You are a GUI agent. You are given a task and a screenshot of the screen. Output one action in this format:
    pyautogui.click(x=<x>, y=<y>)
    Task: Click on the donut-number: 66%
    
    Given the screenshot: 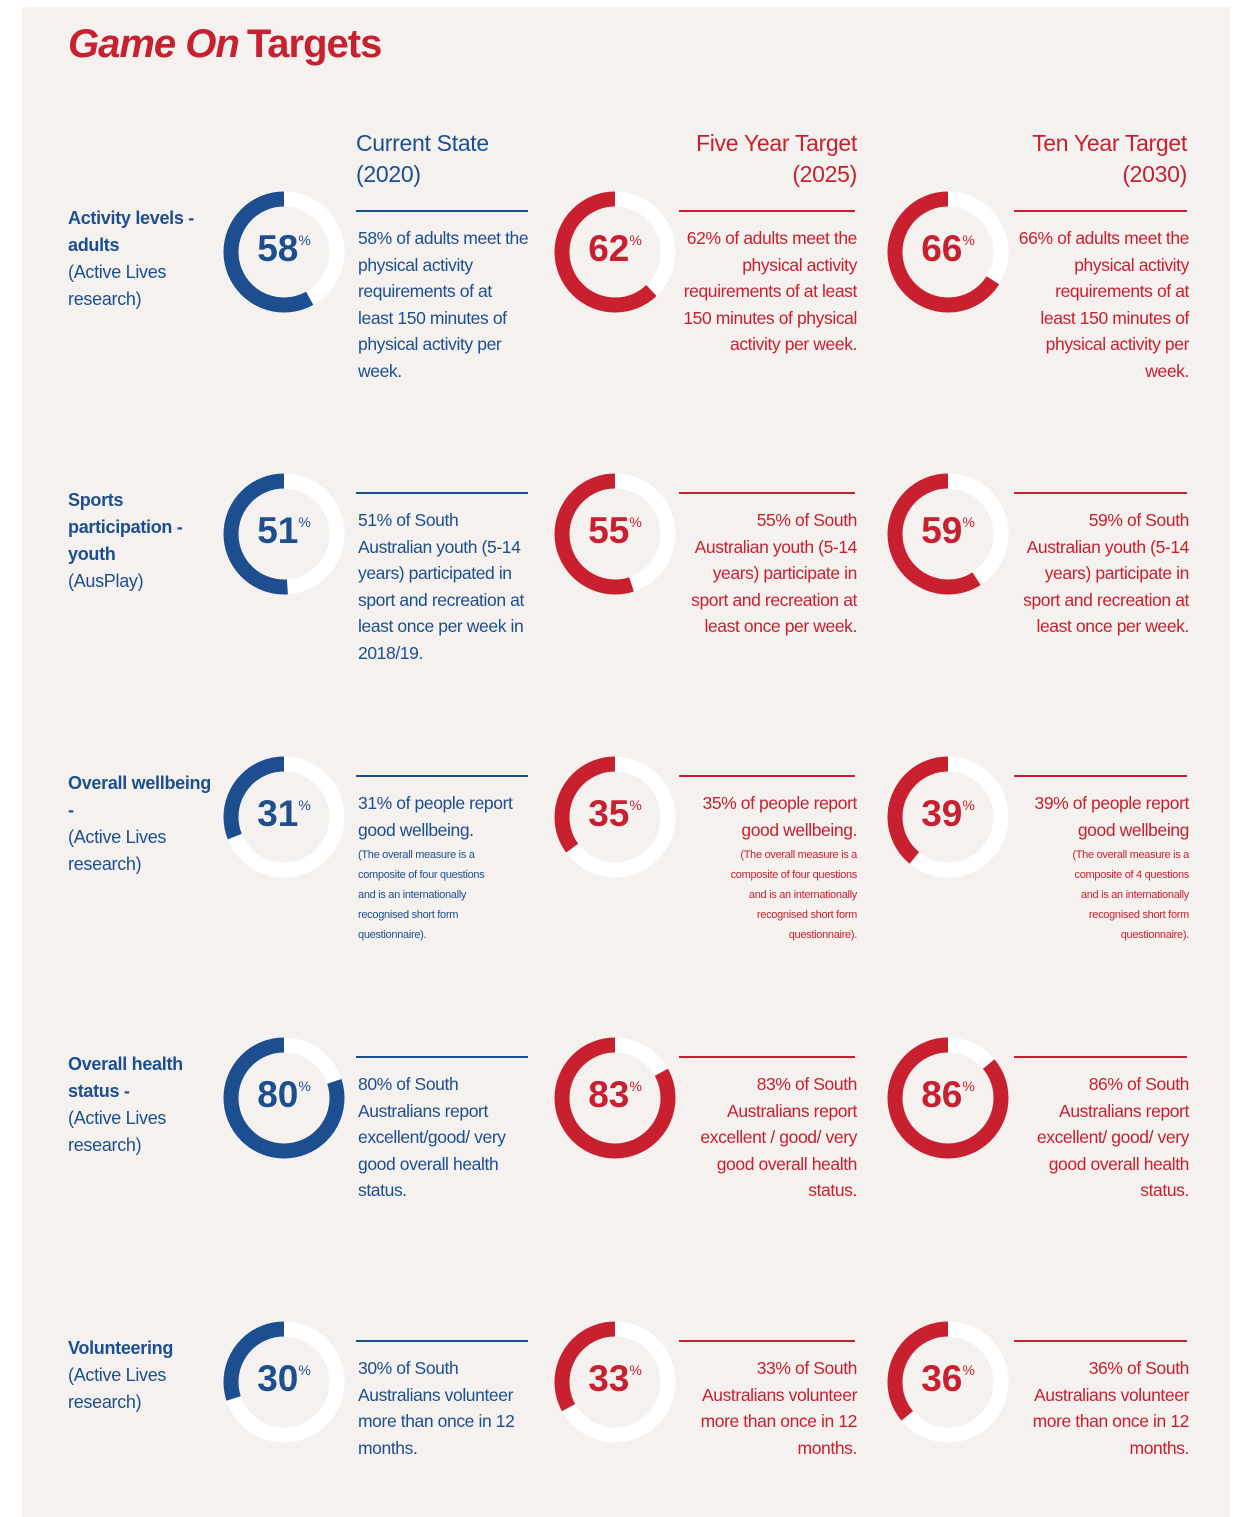 What is the action you would take?
    pyautogui.click(x=948, y=249)
    